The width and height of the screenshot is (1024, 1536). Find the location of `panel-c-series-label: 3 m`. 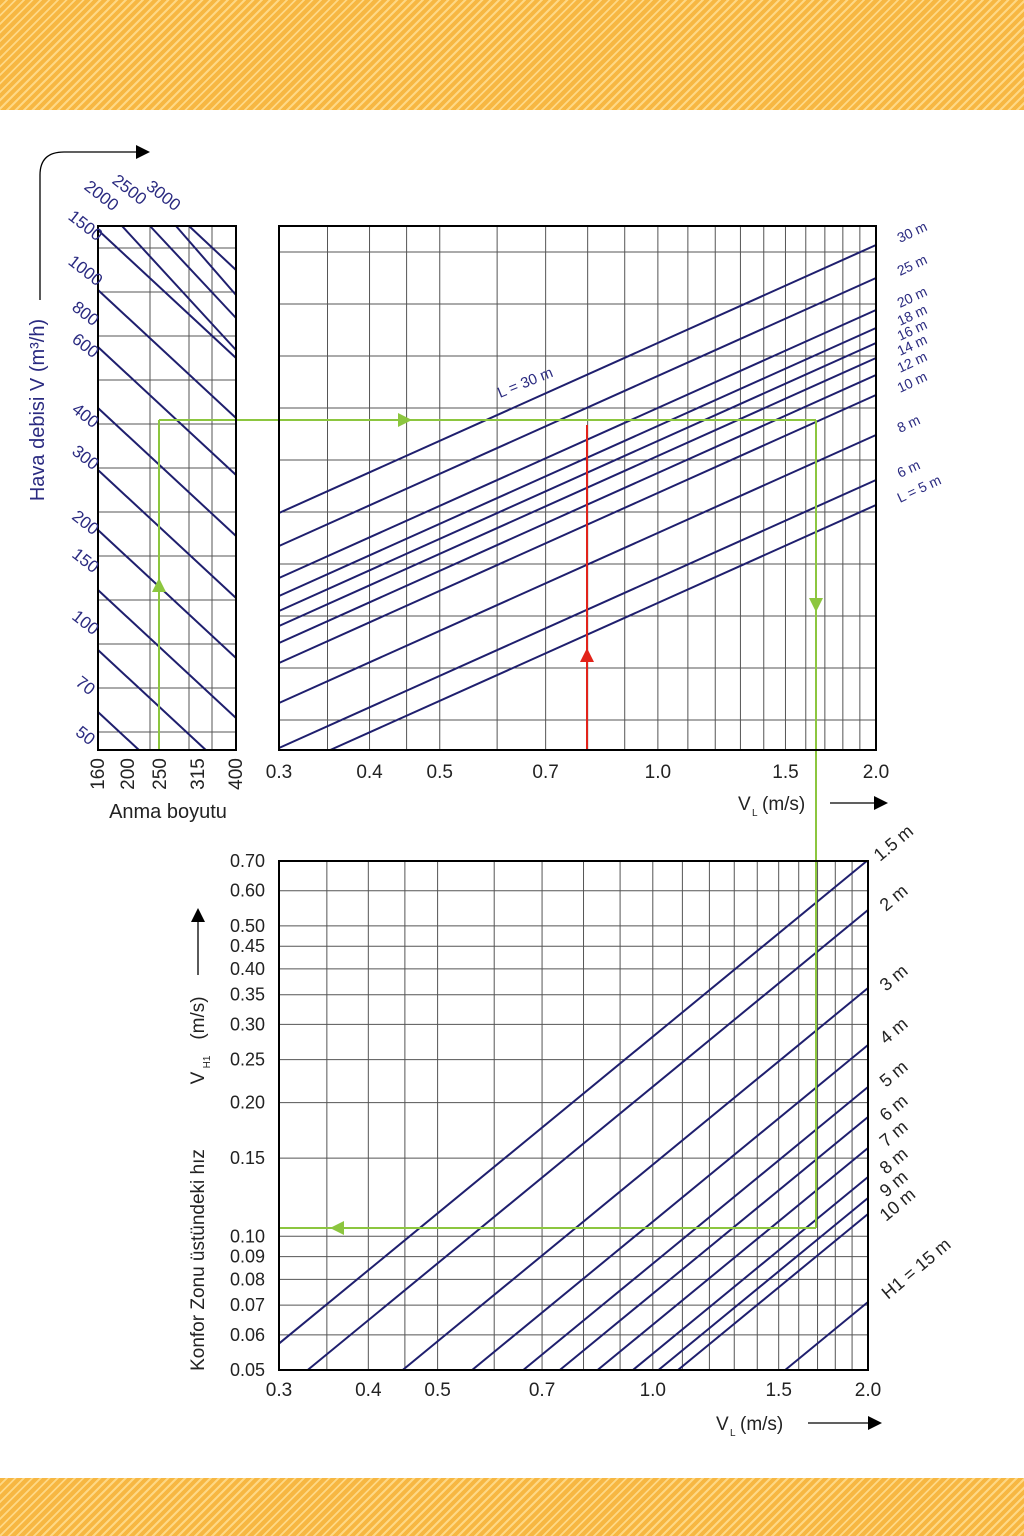

panel-c-series-label: 3 m is located at coordinates (894, 977).